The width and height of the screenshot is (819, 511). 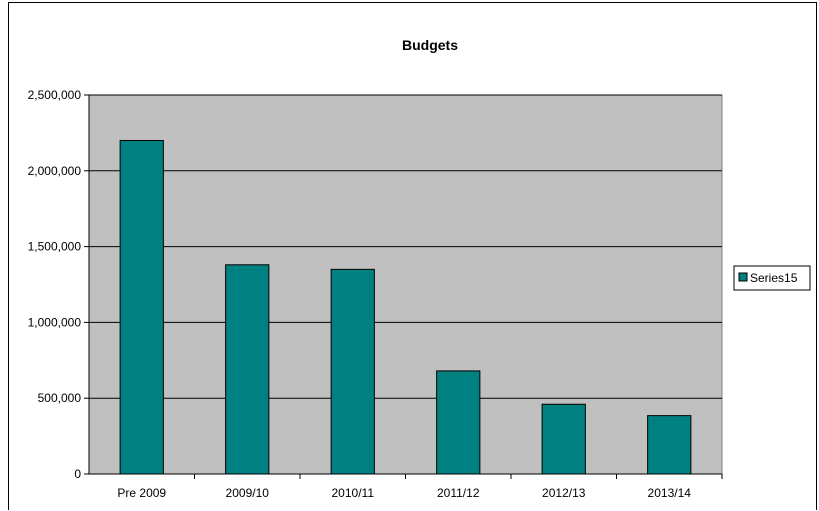 I want to click on x-tick-label: 2012/13, so click(x=564, y=493).